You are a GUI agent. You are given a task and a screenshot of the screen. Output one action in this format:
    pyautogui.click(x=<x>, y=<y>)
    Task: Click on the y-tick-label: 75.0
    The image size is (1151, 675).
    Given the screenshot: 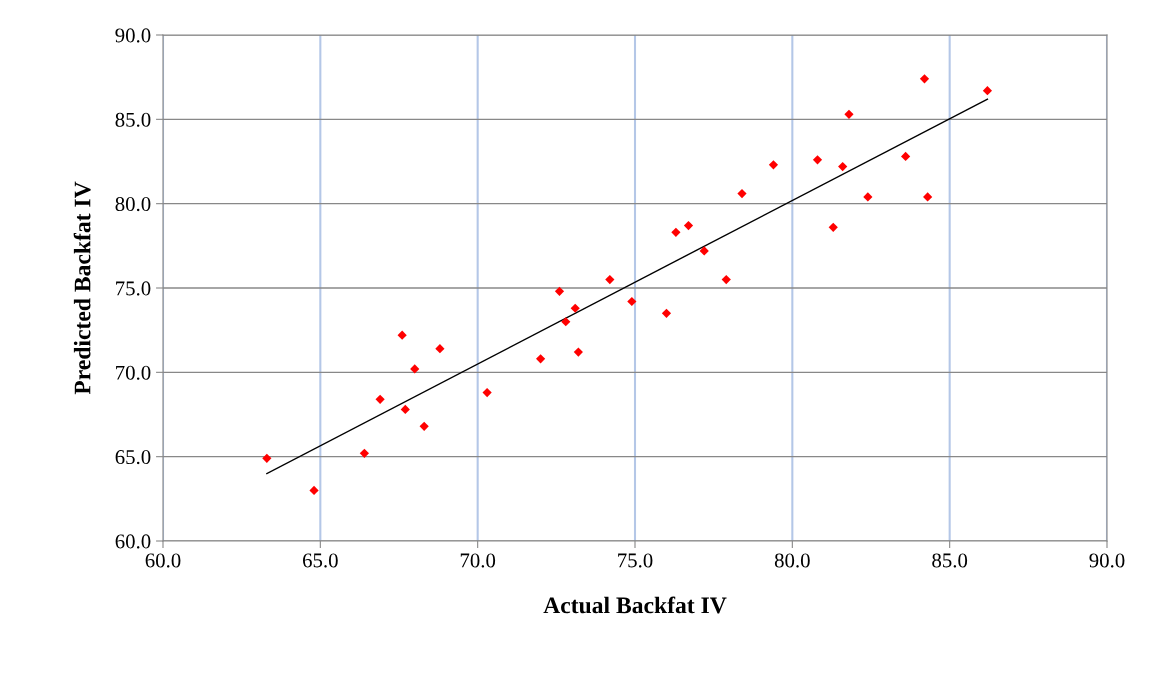 What is the action you would take?
    pyautogui.click(x=133, y=288)
    